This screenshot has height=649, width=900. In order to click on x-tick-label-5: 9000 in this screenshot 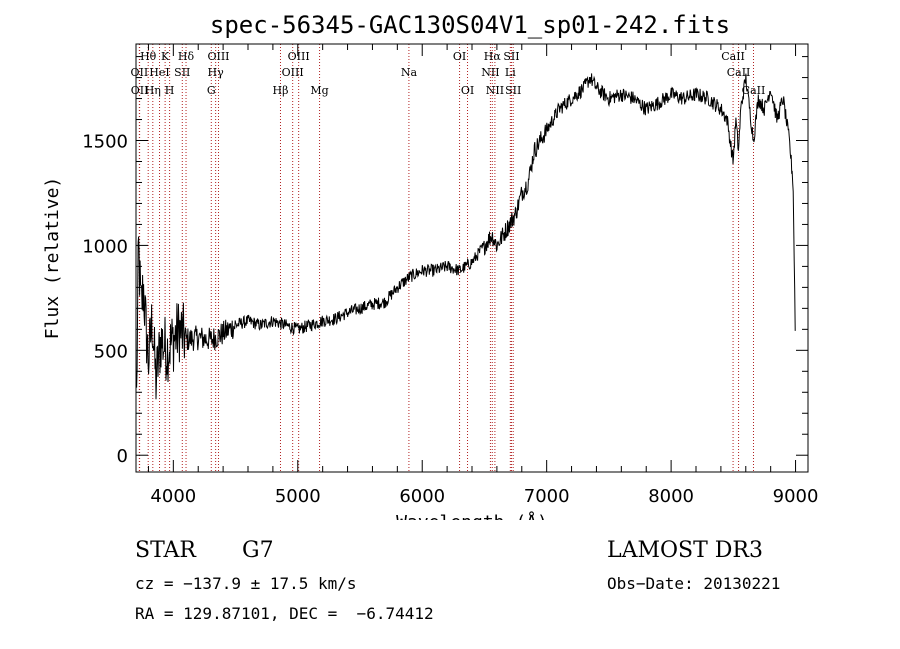, I will do `click(796, 496)`.